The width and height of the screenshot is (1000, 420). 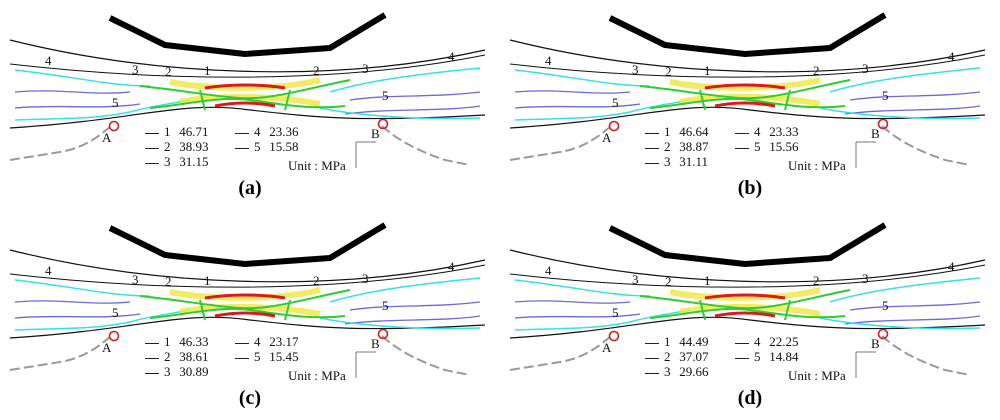 I want to click on legend-item: 3 29.66, so click(x=690, y=371).